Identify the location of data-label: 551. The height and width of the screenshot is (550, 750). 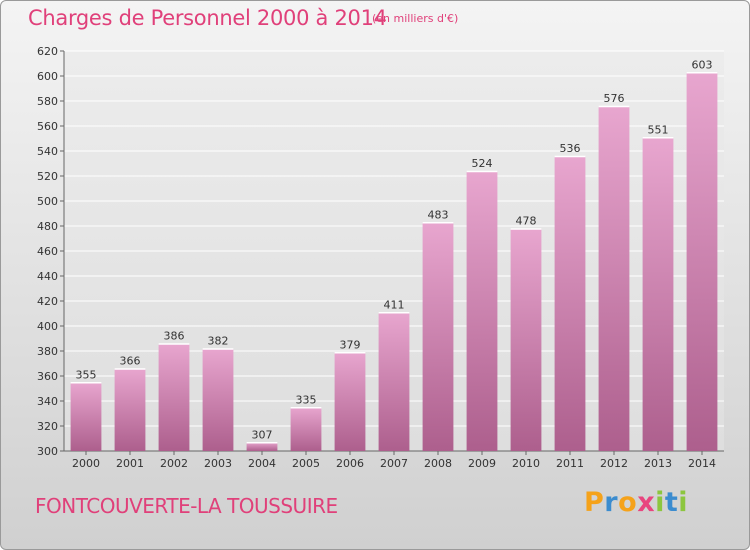
(658, 129).